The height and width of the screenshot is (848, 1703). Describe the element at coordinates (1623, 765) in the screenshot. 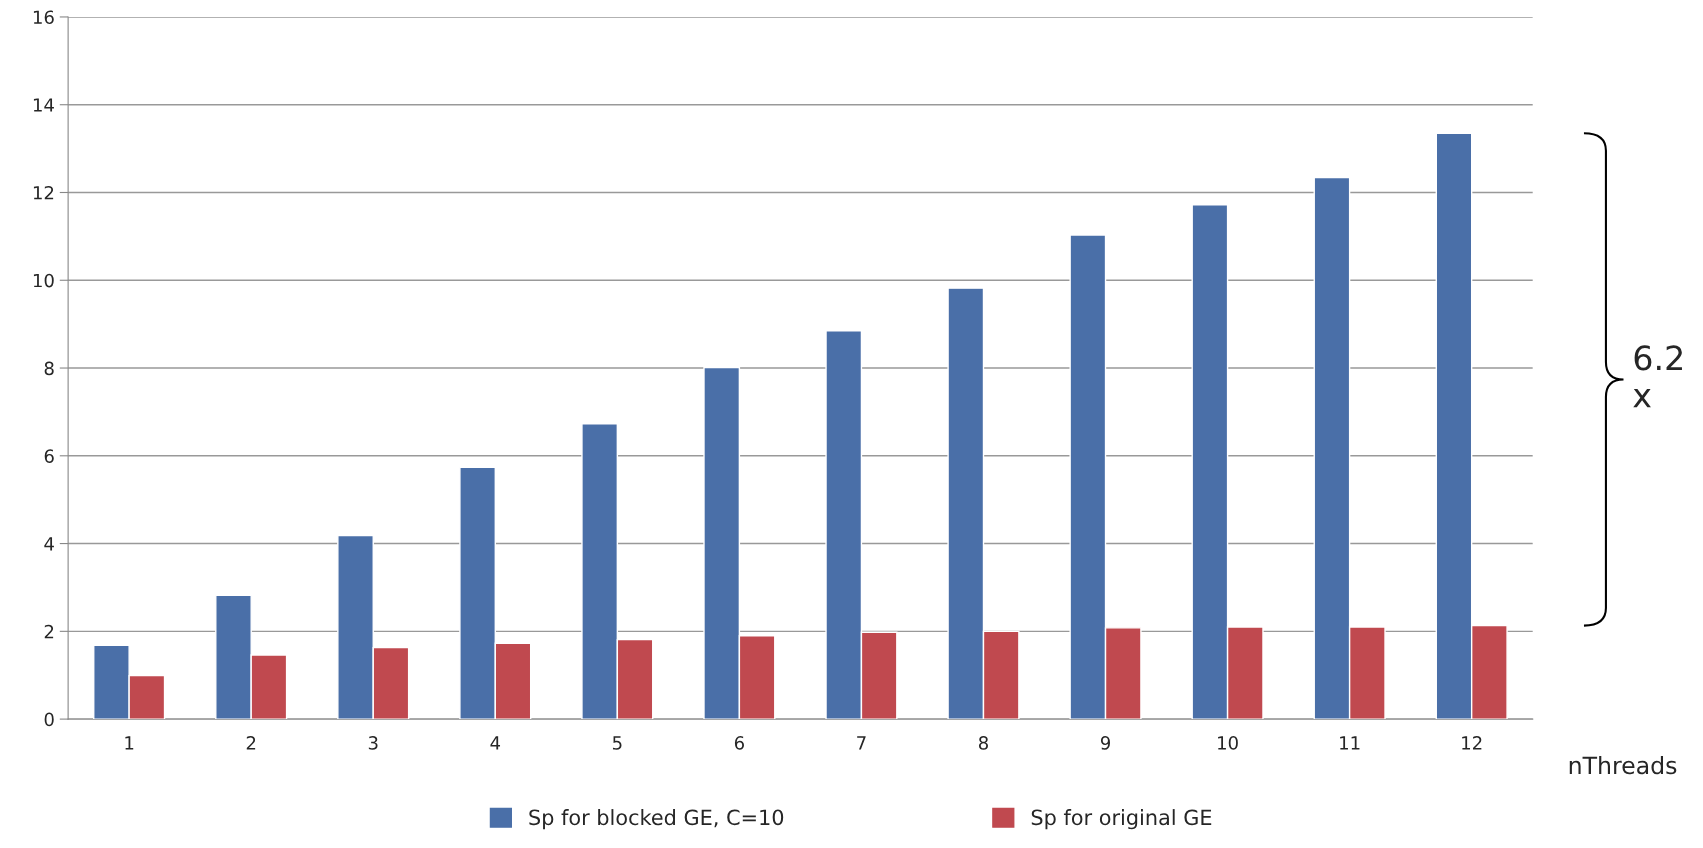

I see `x-axis-title: nThreads` at that location.